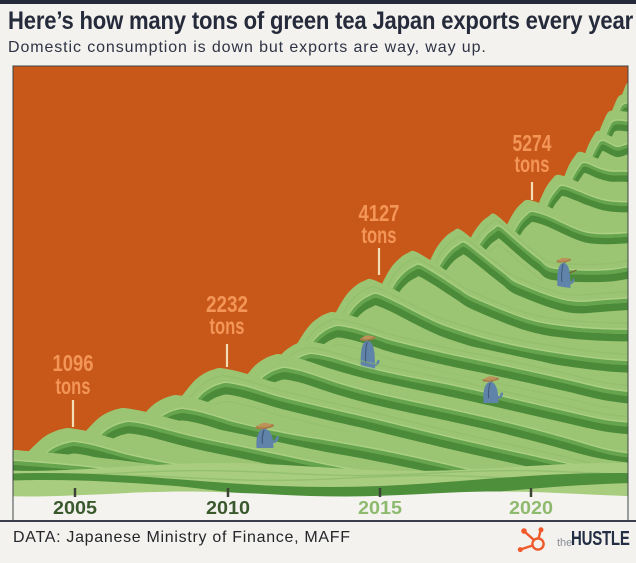 The width and height of the screenshot is (636, 563). What do you see at coordinates (75, 508) in the screenshot?
I see `svg-text: 2005` at bounding box center [75, 508].